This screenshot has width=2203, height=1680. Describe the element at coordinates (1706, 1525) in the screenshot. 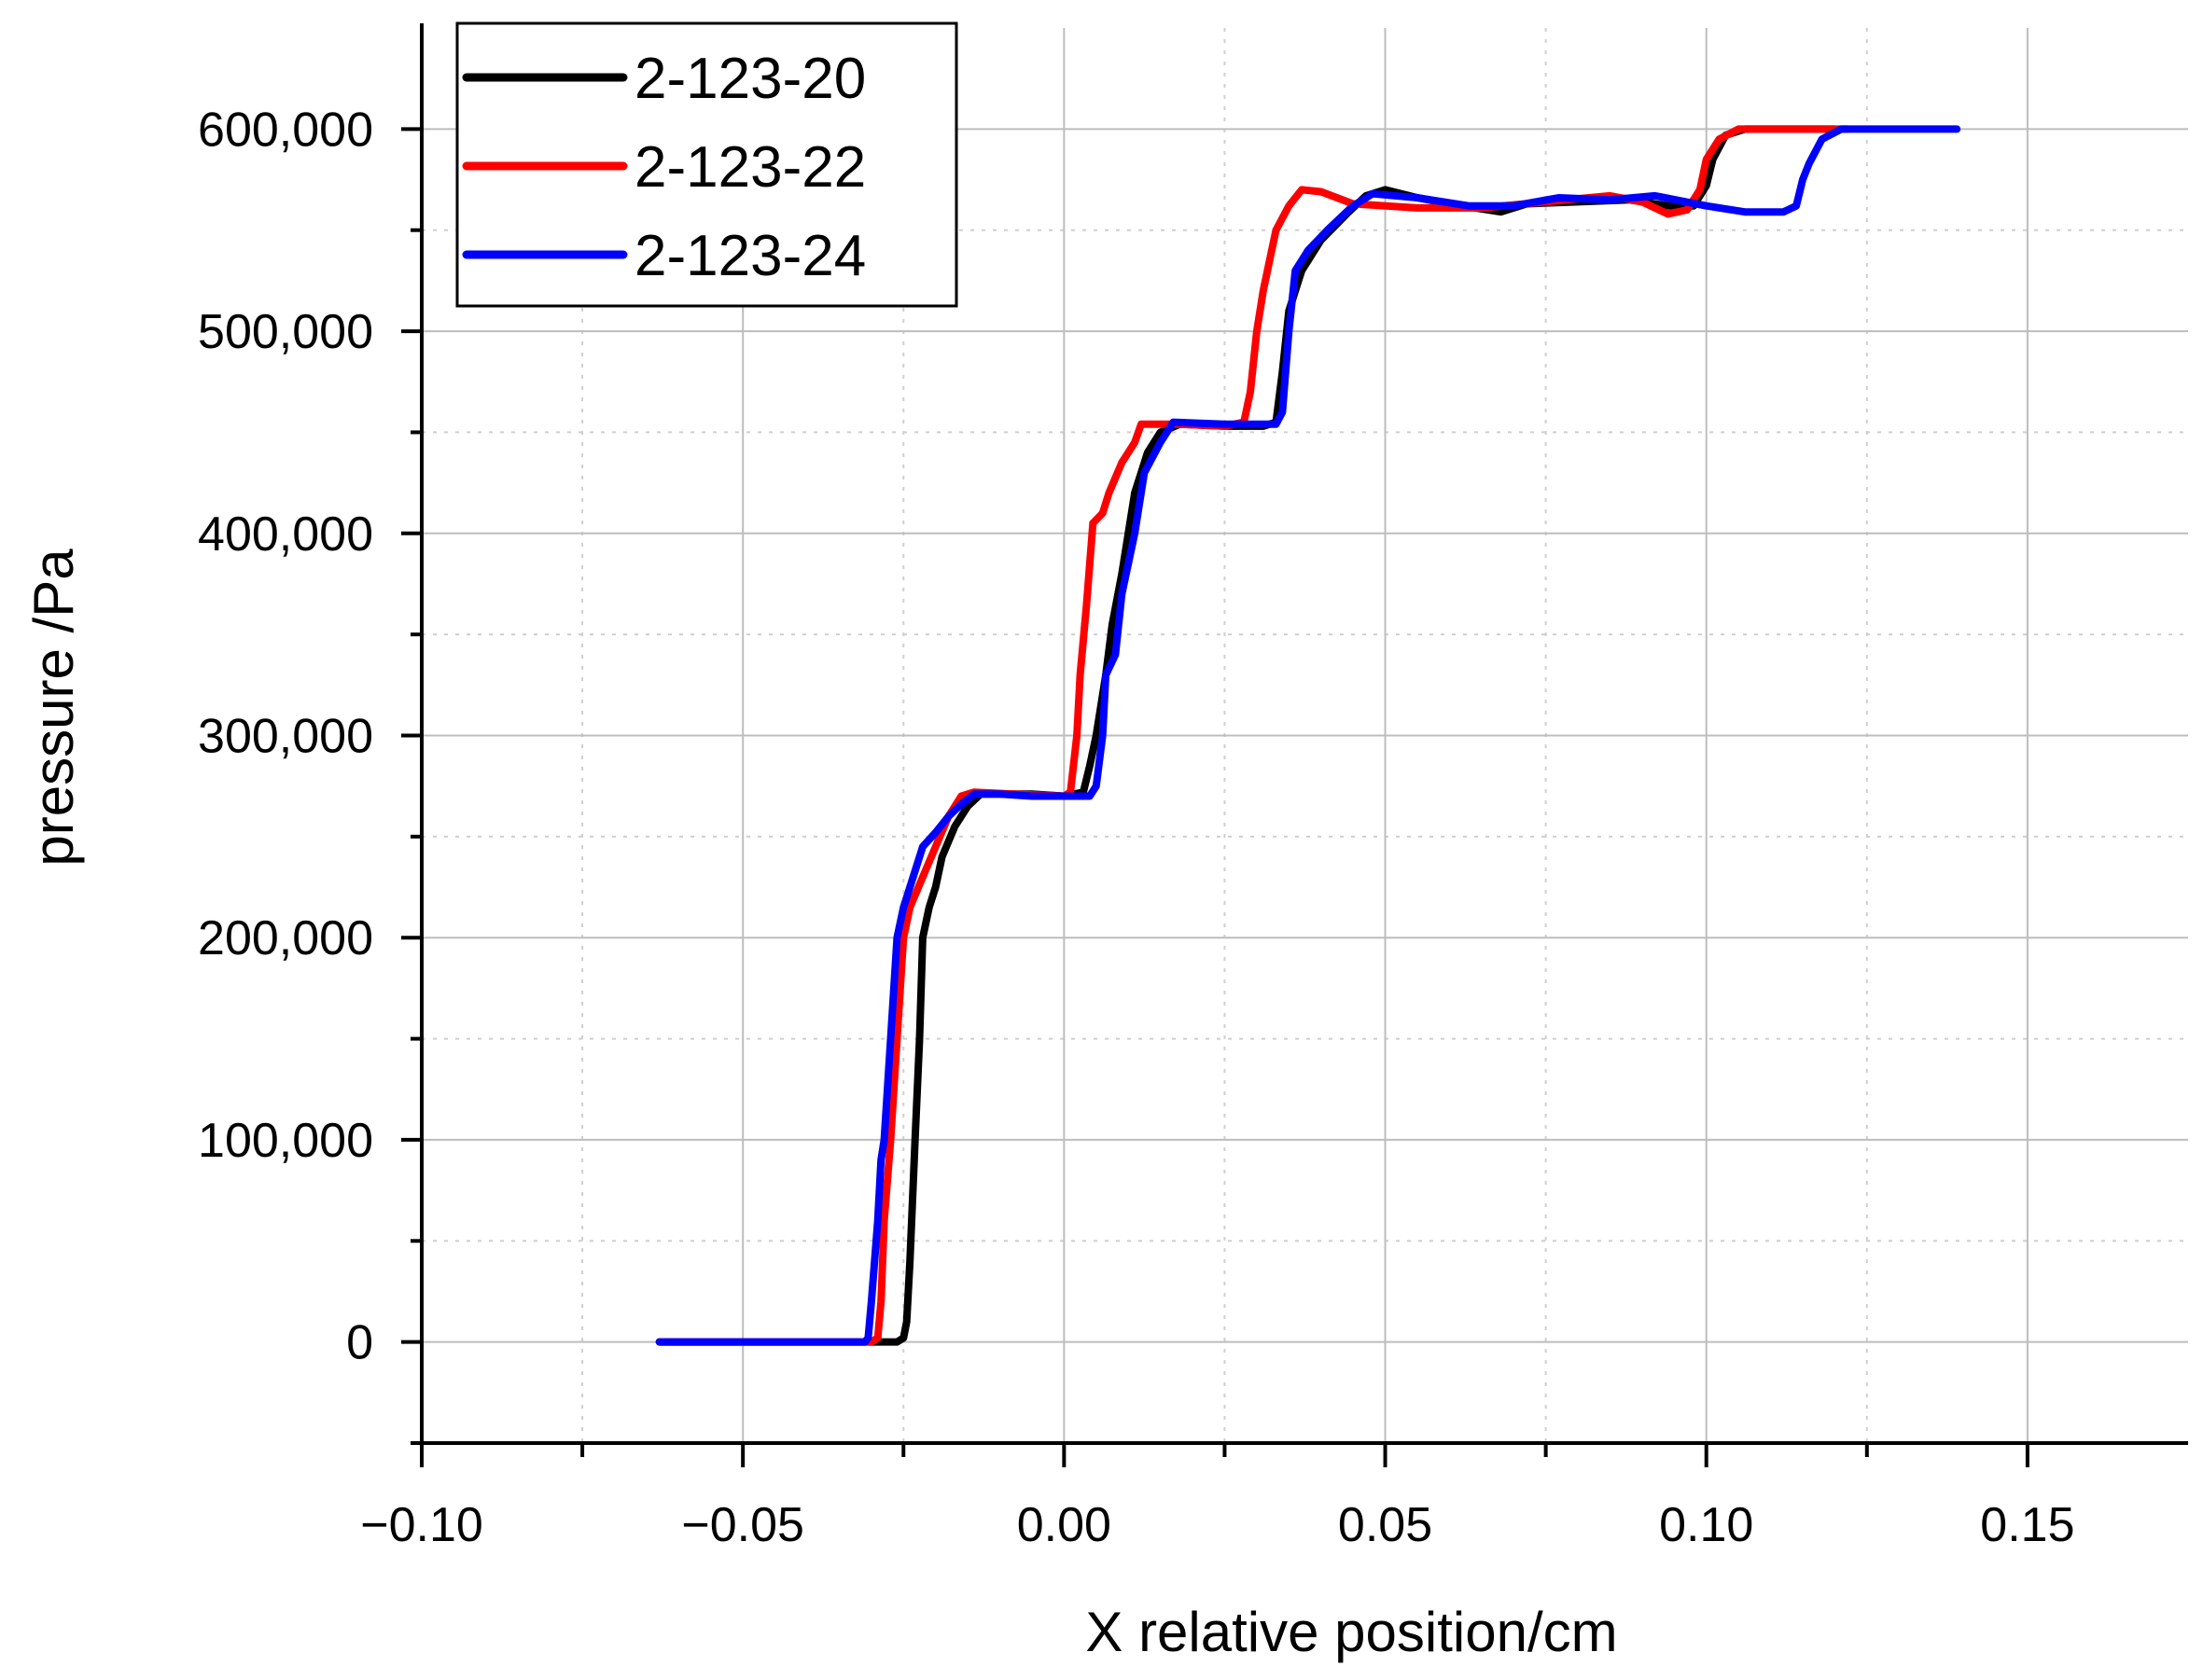

I see `x-tick-label: 0.10` at that location.